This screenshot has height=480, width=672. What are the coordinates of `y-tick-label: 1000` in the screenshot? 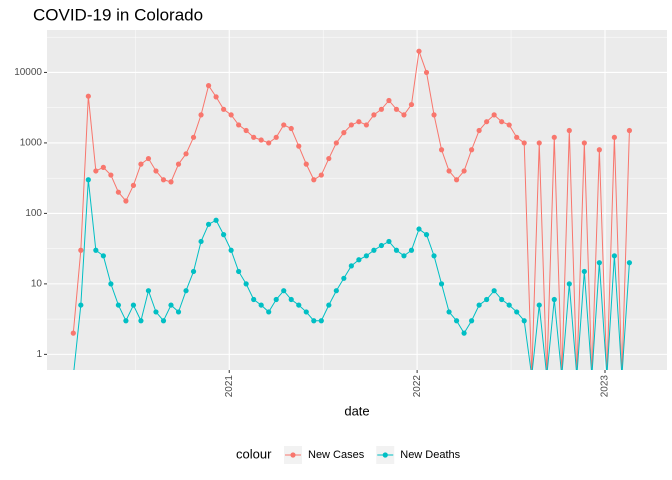 It's located at (31, 143).